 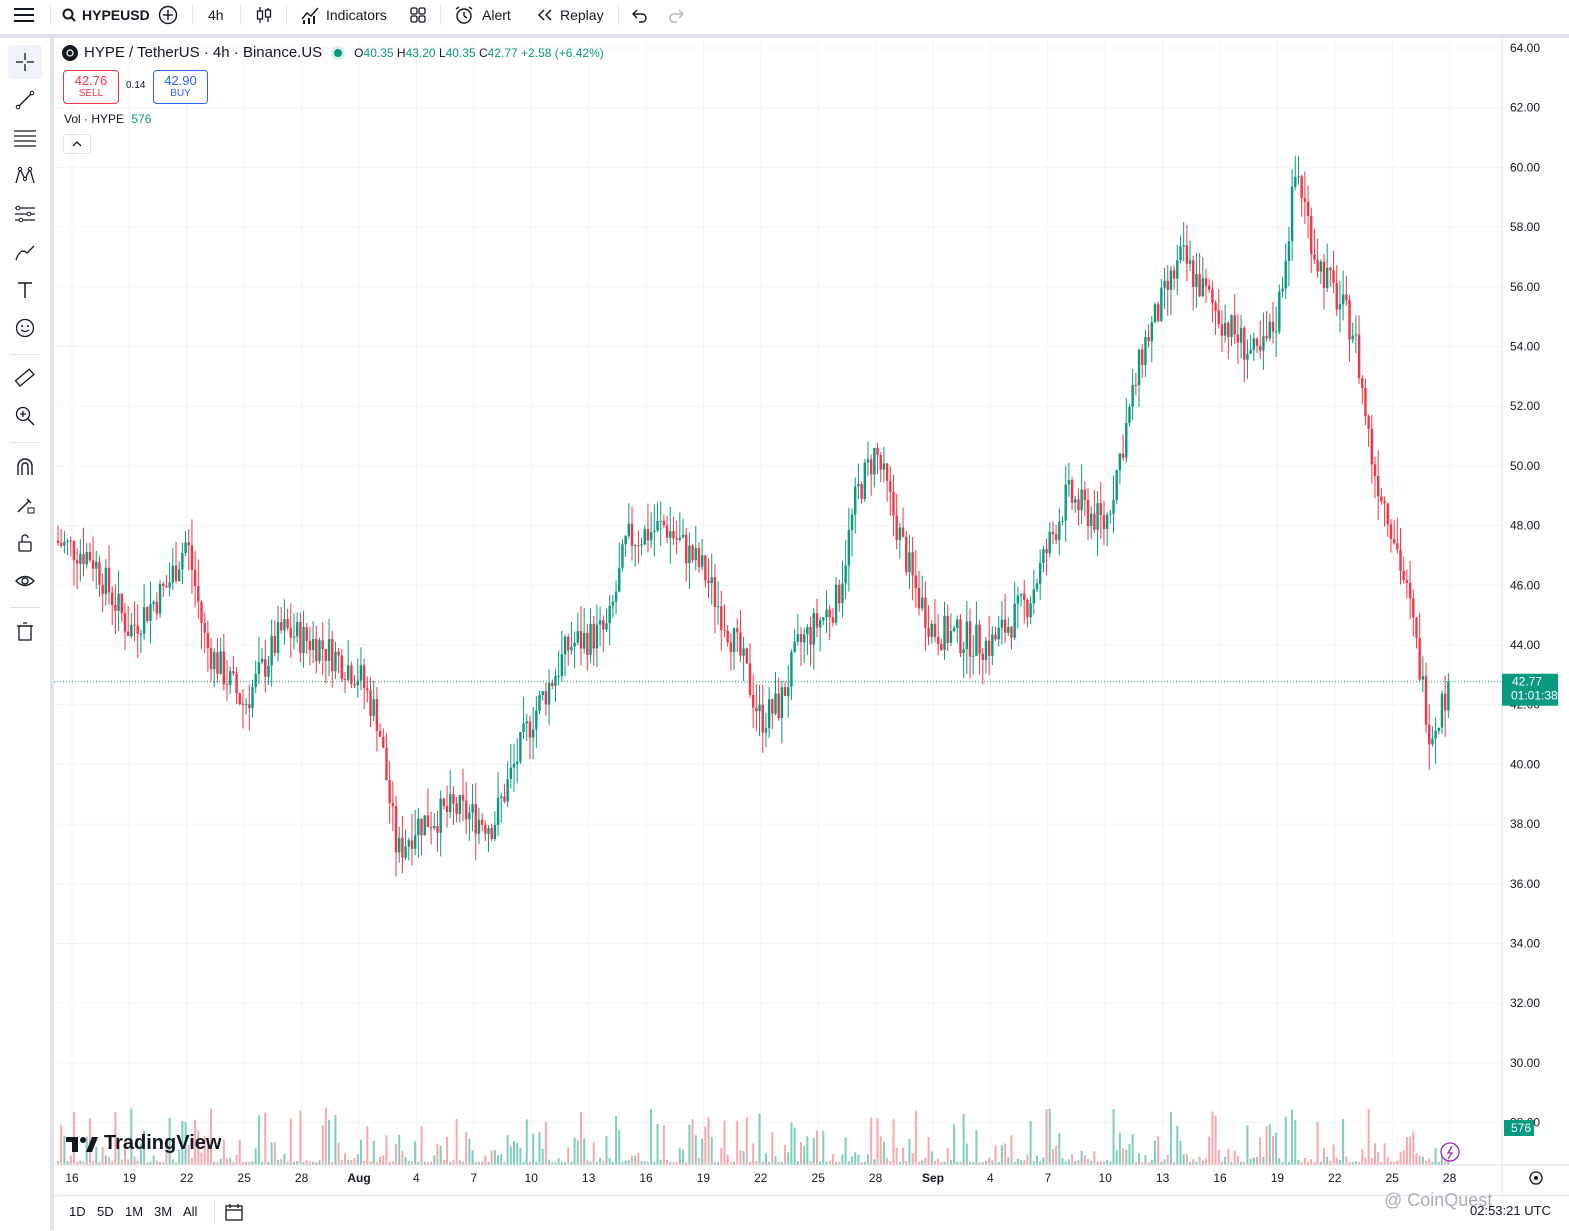 I want to click on range-3m-button: 3M, so click(x=163, y=1211).